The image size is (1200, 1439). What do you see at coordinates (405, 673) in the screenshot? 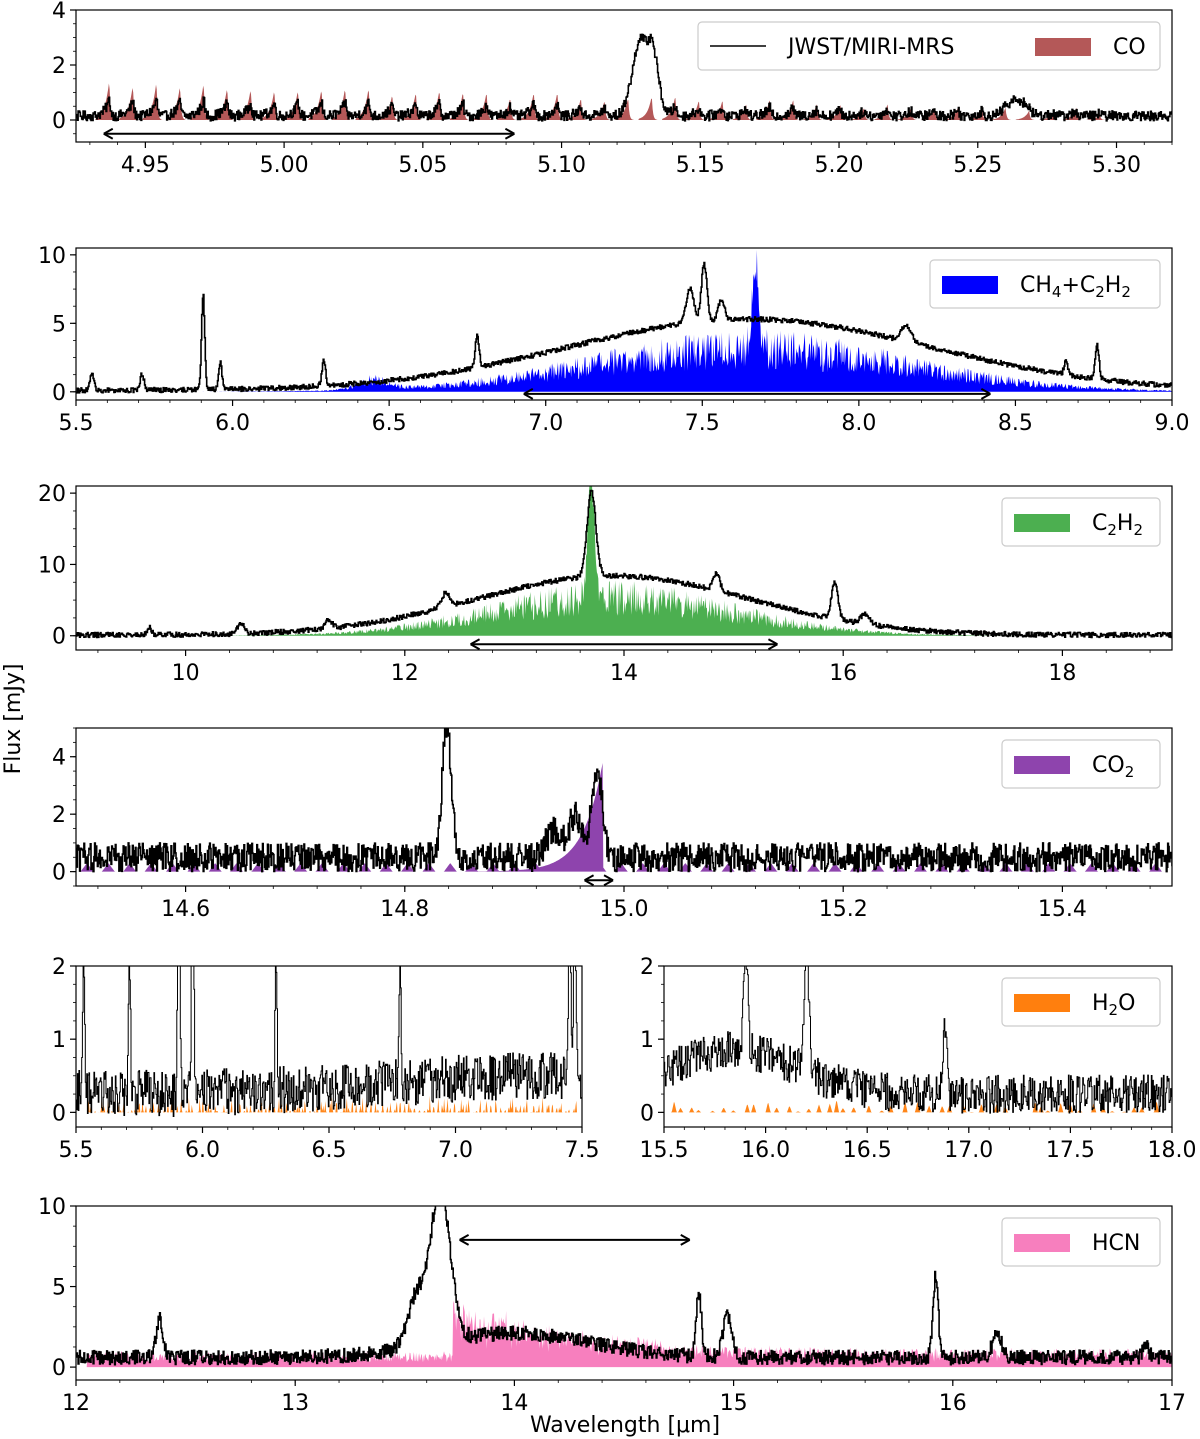
I see `x-tick-label: 12` at bounding box center [405, 673].